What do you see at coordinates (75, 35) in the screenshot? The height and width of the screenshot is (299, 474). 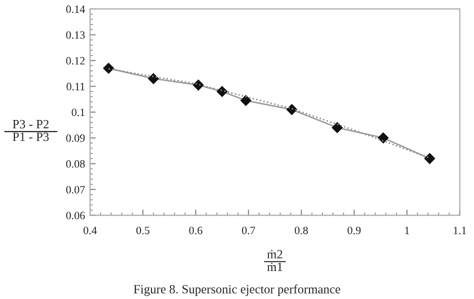 I see `y-tick-label: 0.13` at bounding box center [75, 35].